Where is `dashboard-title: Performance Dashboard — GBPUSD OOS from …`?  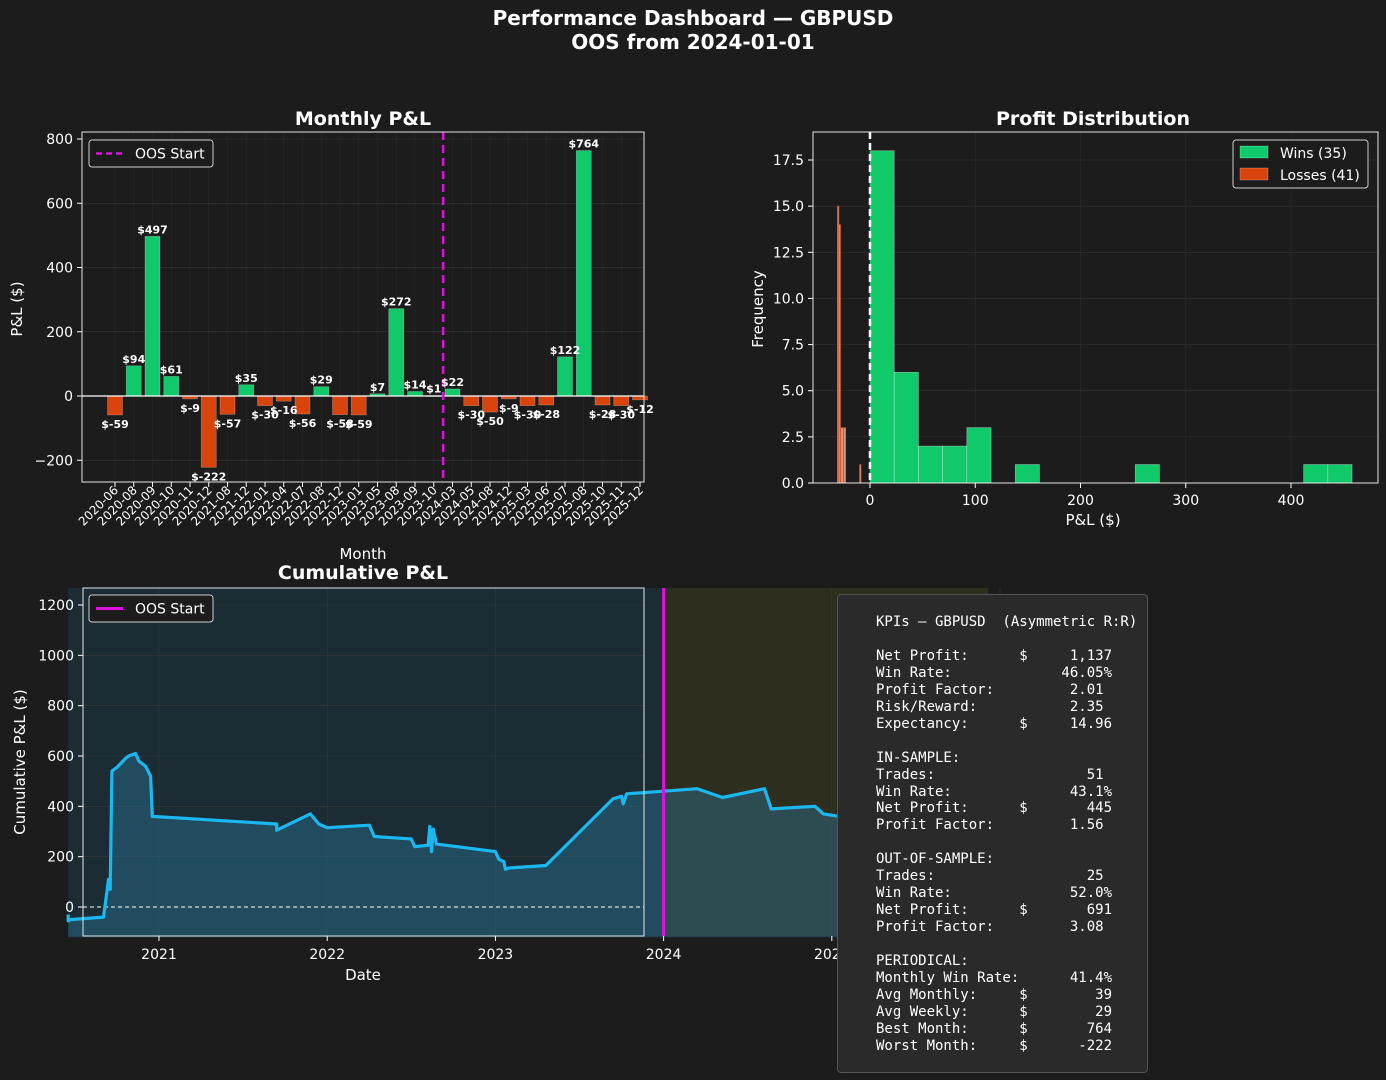 dashboard-title: Performance Dashboard — GBPUSD OOS from … is located at coordinates (693, 30).